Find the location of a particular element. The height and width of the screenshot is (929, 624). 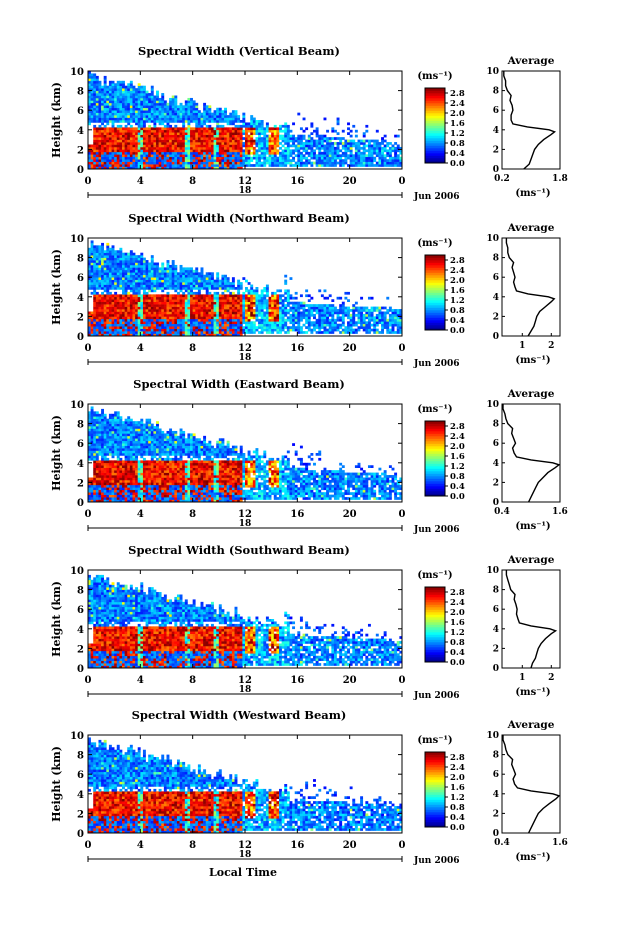

y-tick-label: 6 is located at coordinates (80, 775).